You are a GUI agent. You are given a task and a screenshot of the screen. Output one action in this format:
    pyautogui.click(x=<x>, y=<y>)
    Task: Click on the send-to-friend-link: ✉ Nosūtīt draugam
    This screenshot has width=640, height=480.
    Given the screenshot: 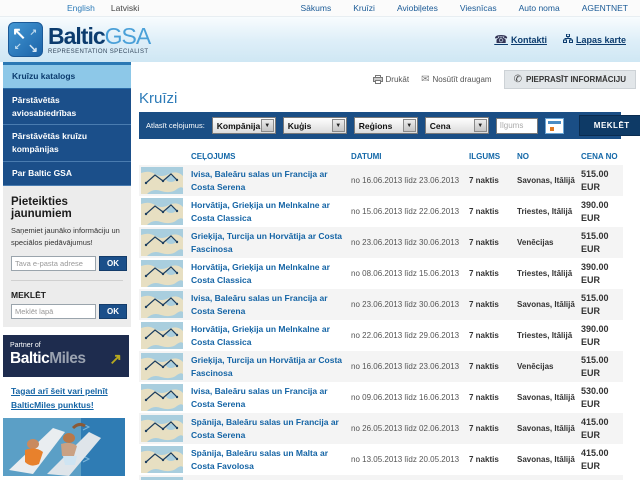 What is the action you would take?
    pyautogui.click(x=456, y=79)
    